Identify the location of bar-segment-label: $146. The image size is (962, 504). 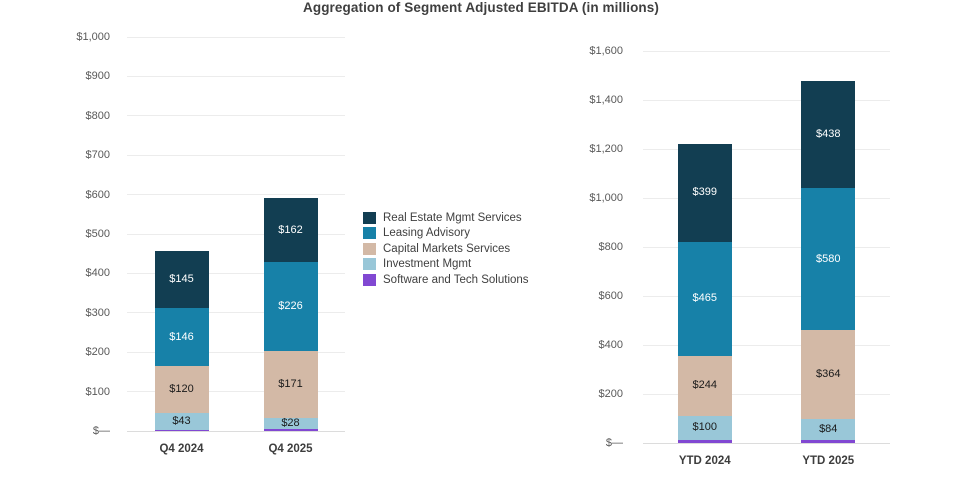
(181, 336).